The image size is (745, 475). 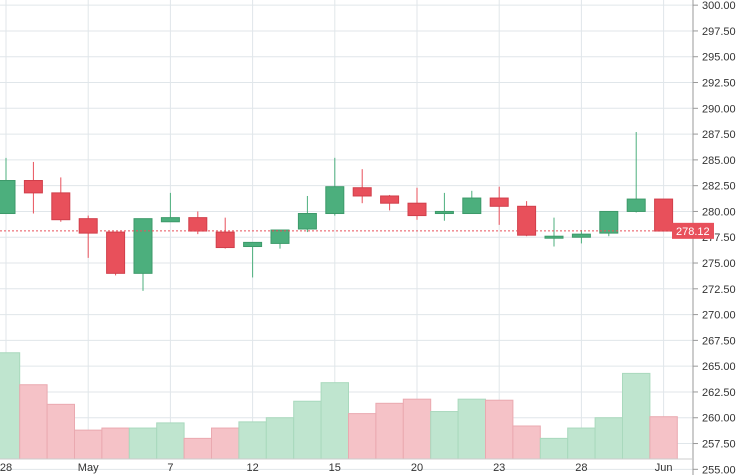 What do you see at coordinates (719, 84) in the screenshot?
I see `y-tick-label: 292.50` at bounding box center [719, 84].